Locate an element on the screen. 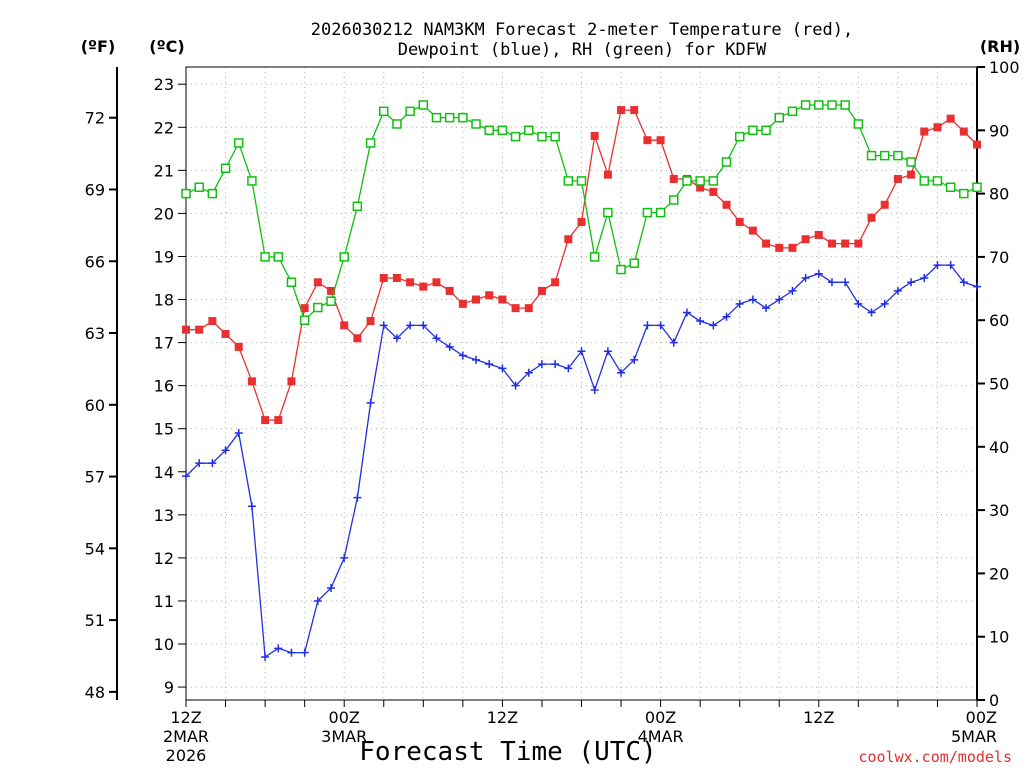  celsius-unit-label: (ºC) is located at coordinates (166, 46).